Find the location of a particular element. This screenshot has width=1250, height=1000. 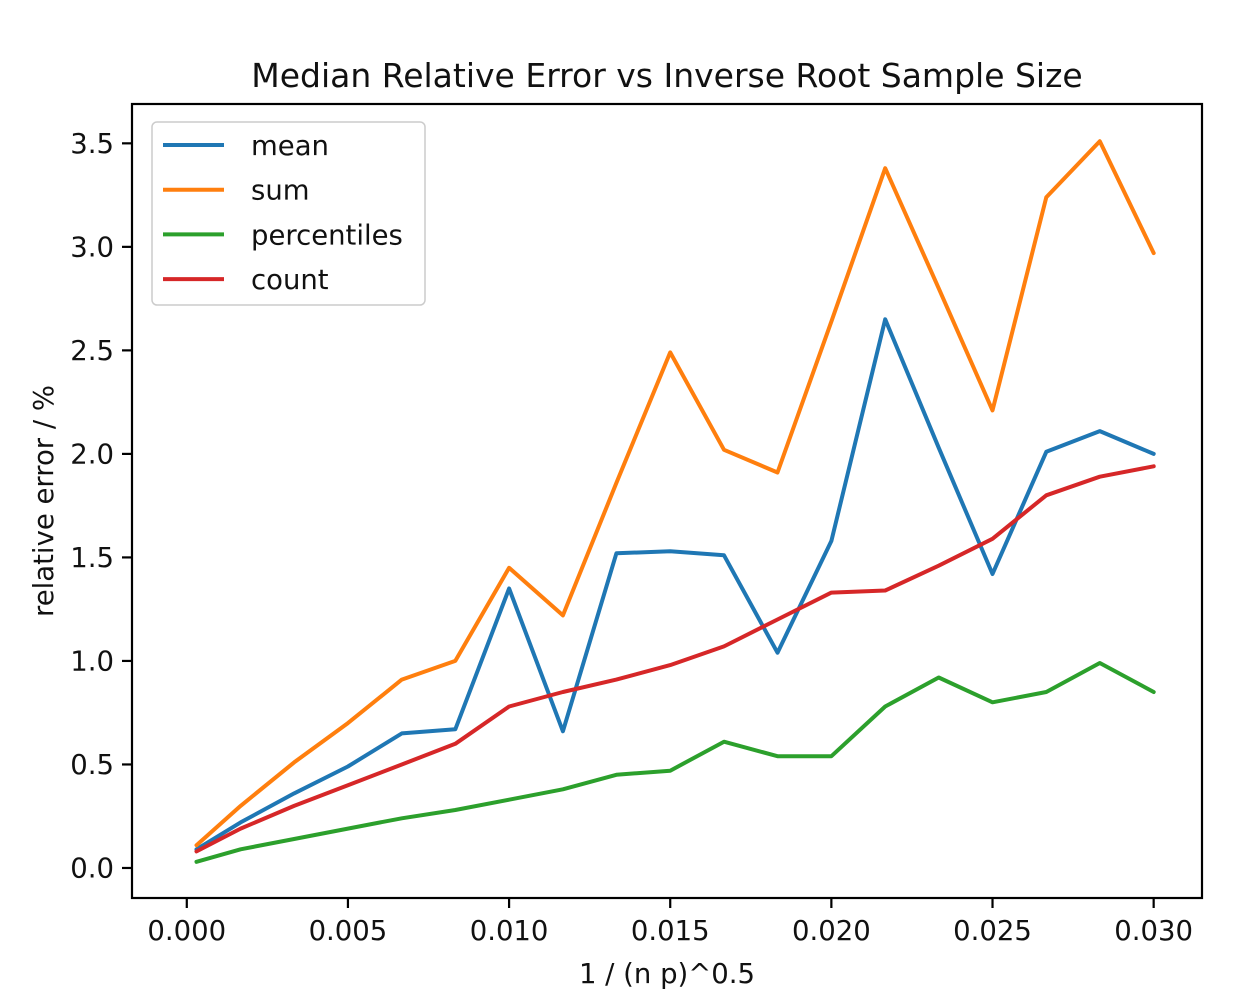

x-tick-label: 0.005 is located at coordinates (348, 931).